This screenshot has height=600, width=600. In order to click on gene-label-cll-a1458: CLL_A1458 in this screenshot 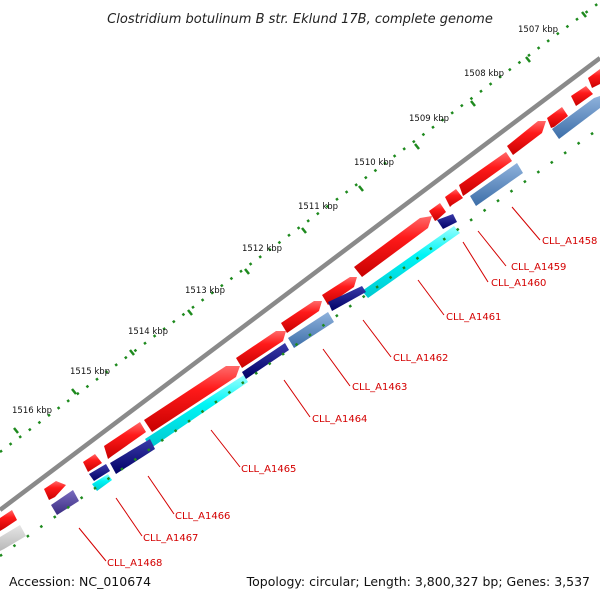, I will do `click(569, 241)`.